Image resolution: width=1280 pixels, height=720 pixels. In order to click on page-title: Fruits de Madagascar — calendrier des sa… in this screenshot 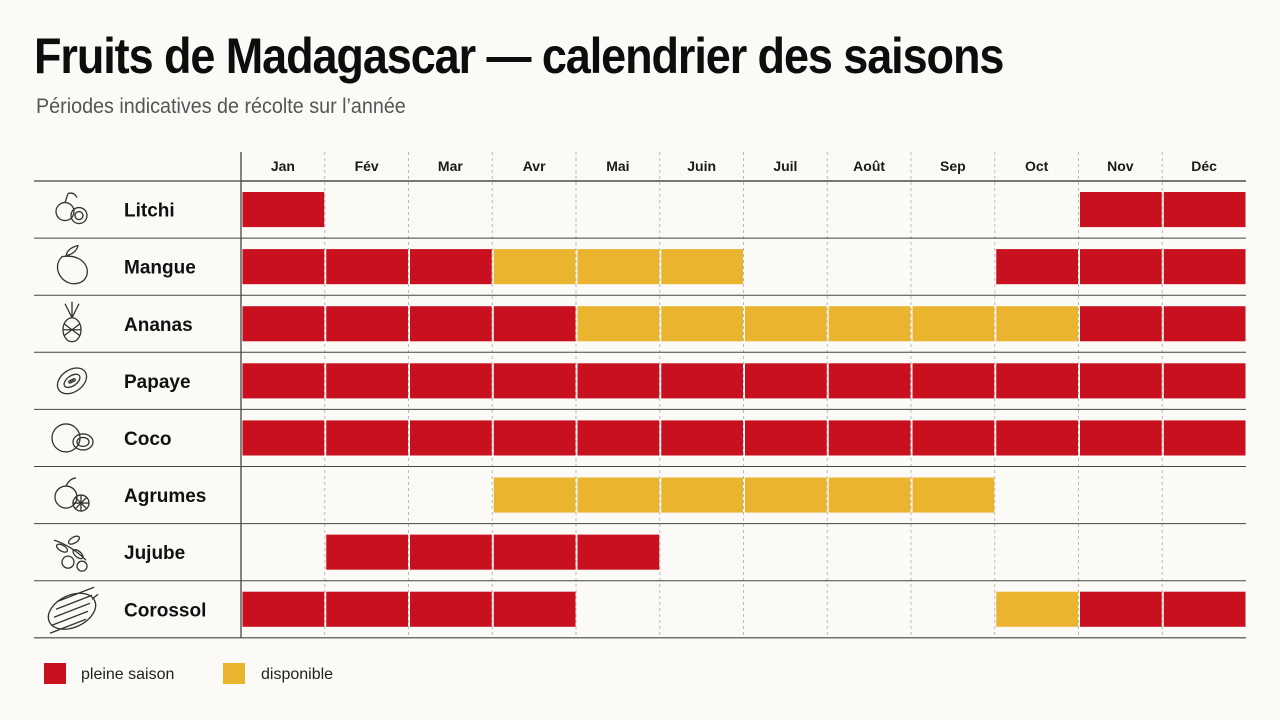, I will do `click(519, 56)`.